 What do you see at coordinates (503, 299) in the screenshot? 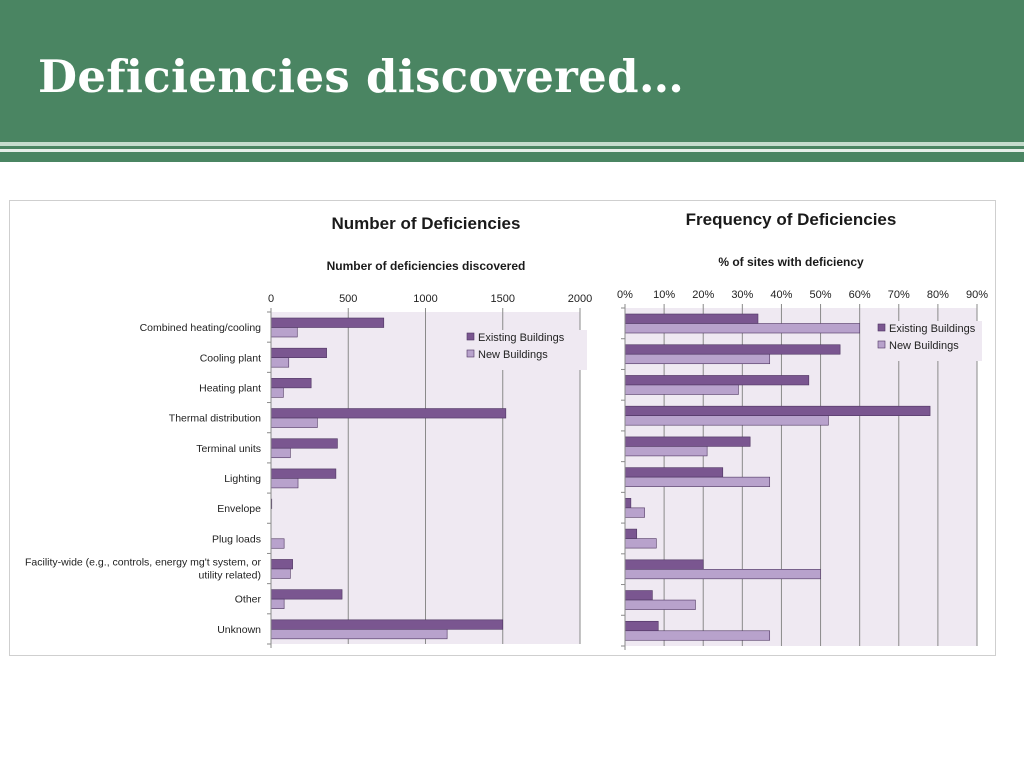
I see `x-tick-label: 1500` at bounding box center [503, 299].